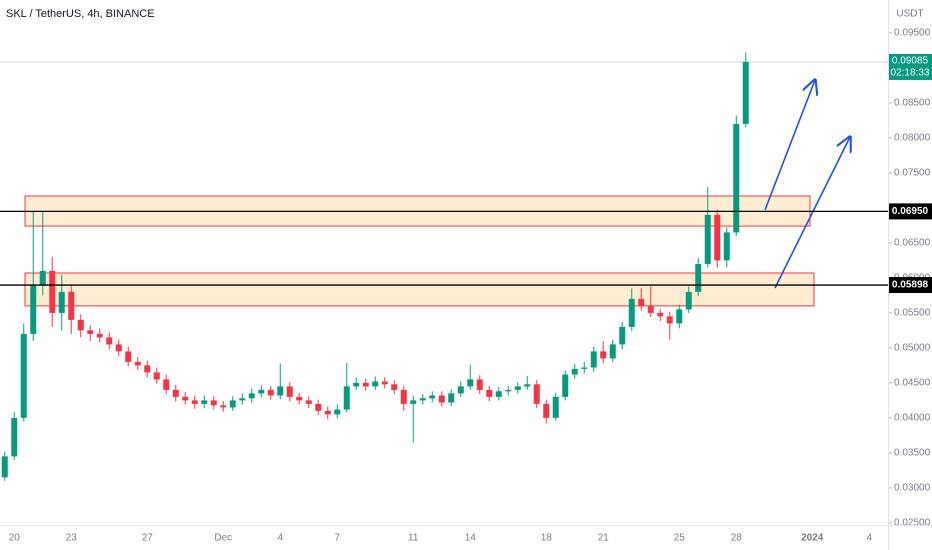 This screenshot has height=550, width=932. I want to click on y-tick-label: 0.04500, so click(912, 383).